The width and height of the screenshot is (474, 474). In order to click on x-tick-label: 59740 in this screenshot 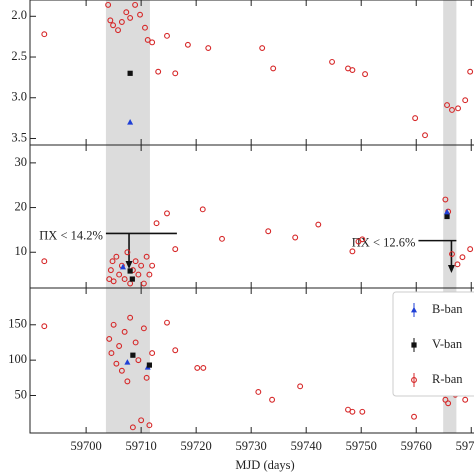, I will do `click(306, 446)`.